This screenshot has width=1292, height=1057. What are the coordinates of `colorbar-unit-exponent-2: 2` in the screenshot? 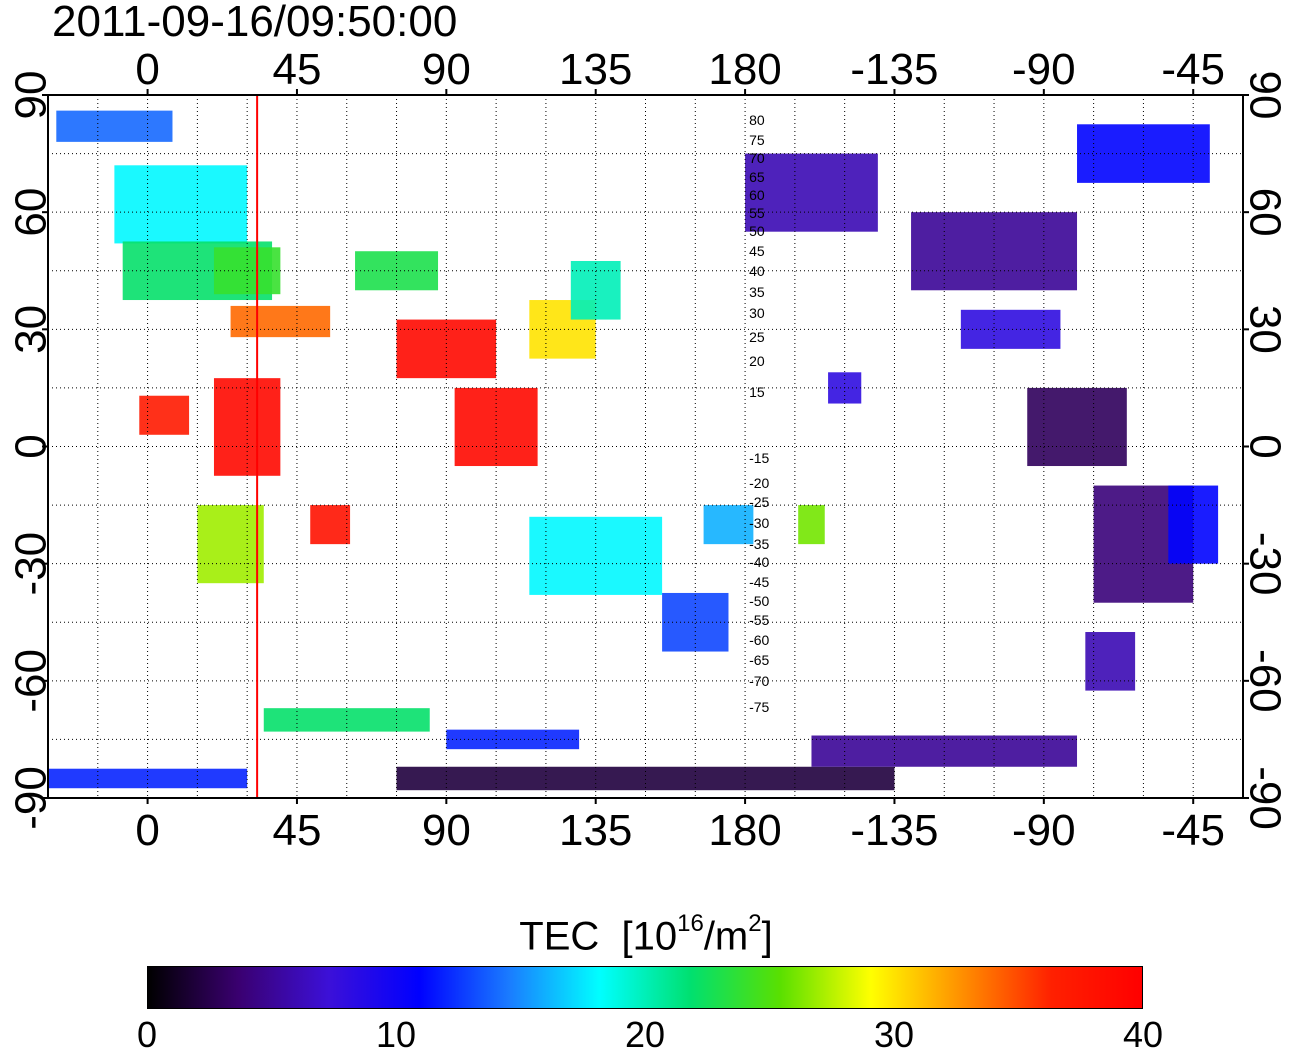 It's located at (755, 923).